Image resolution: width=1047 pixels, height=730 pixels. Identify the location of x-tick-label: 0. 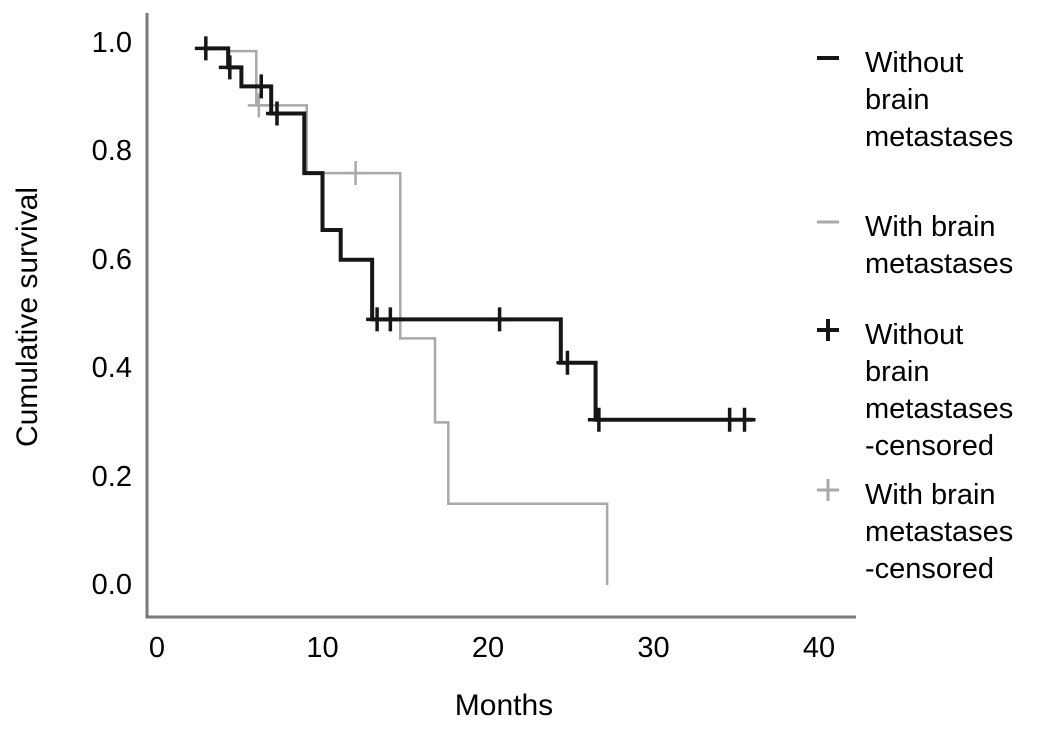
(157, 648).